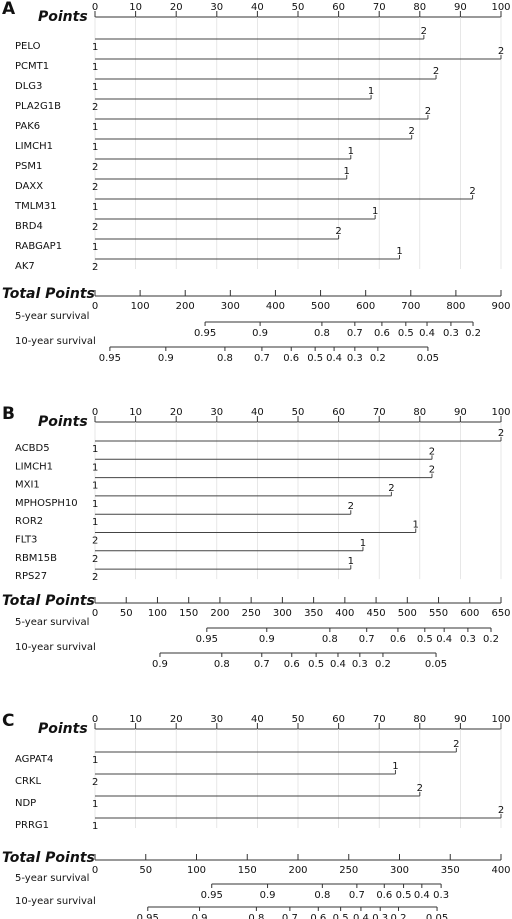 Image resolution: width=512 pixels, height=919 pixels. I want to click on x-tick-label: 70, so click(379, 7).